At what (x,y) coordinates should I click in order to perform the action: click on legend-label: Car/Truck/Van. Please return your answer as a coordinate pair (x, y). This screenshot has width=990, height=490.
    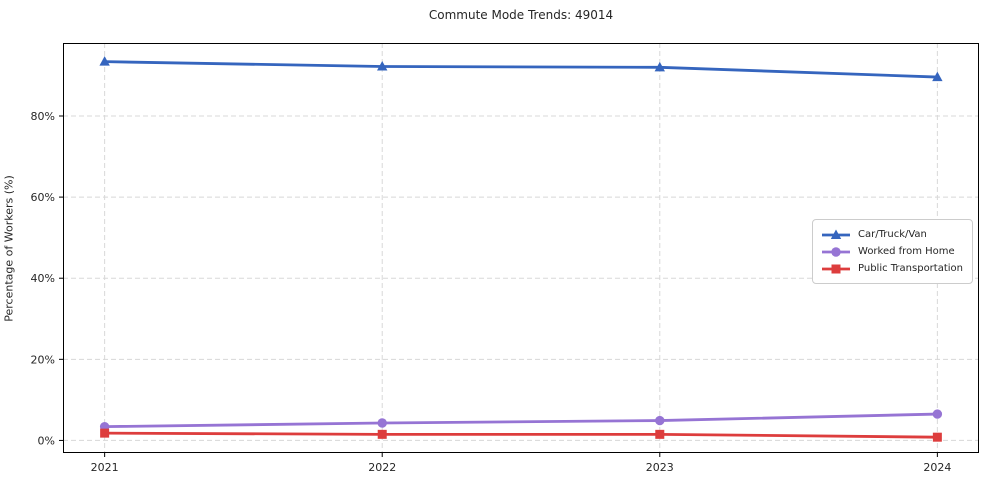
    Looking at the image, I should click on (892, 234).